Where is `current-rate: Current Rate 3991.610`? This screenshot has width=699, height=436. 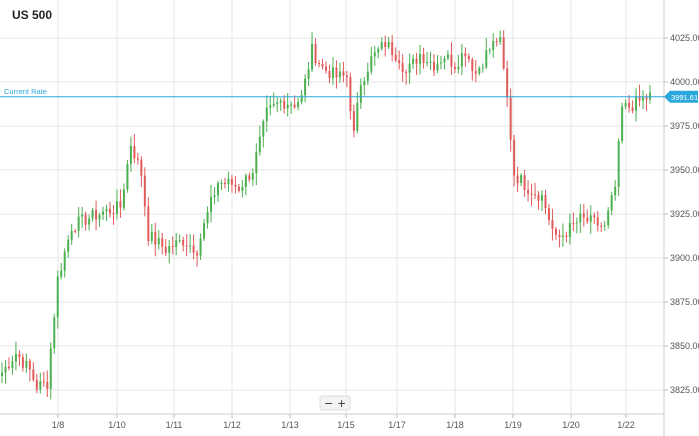 current-rate: Current Rate 3991.610 is located at coordinates (349, 95).